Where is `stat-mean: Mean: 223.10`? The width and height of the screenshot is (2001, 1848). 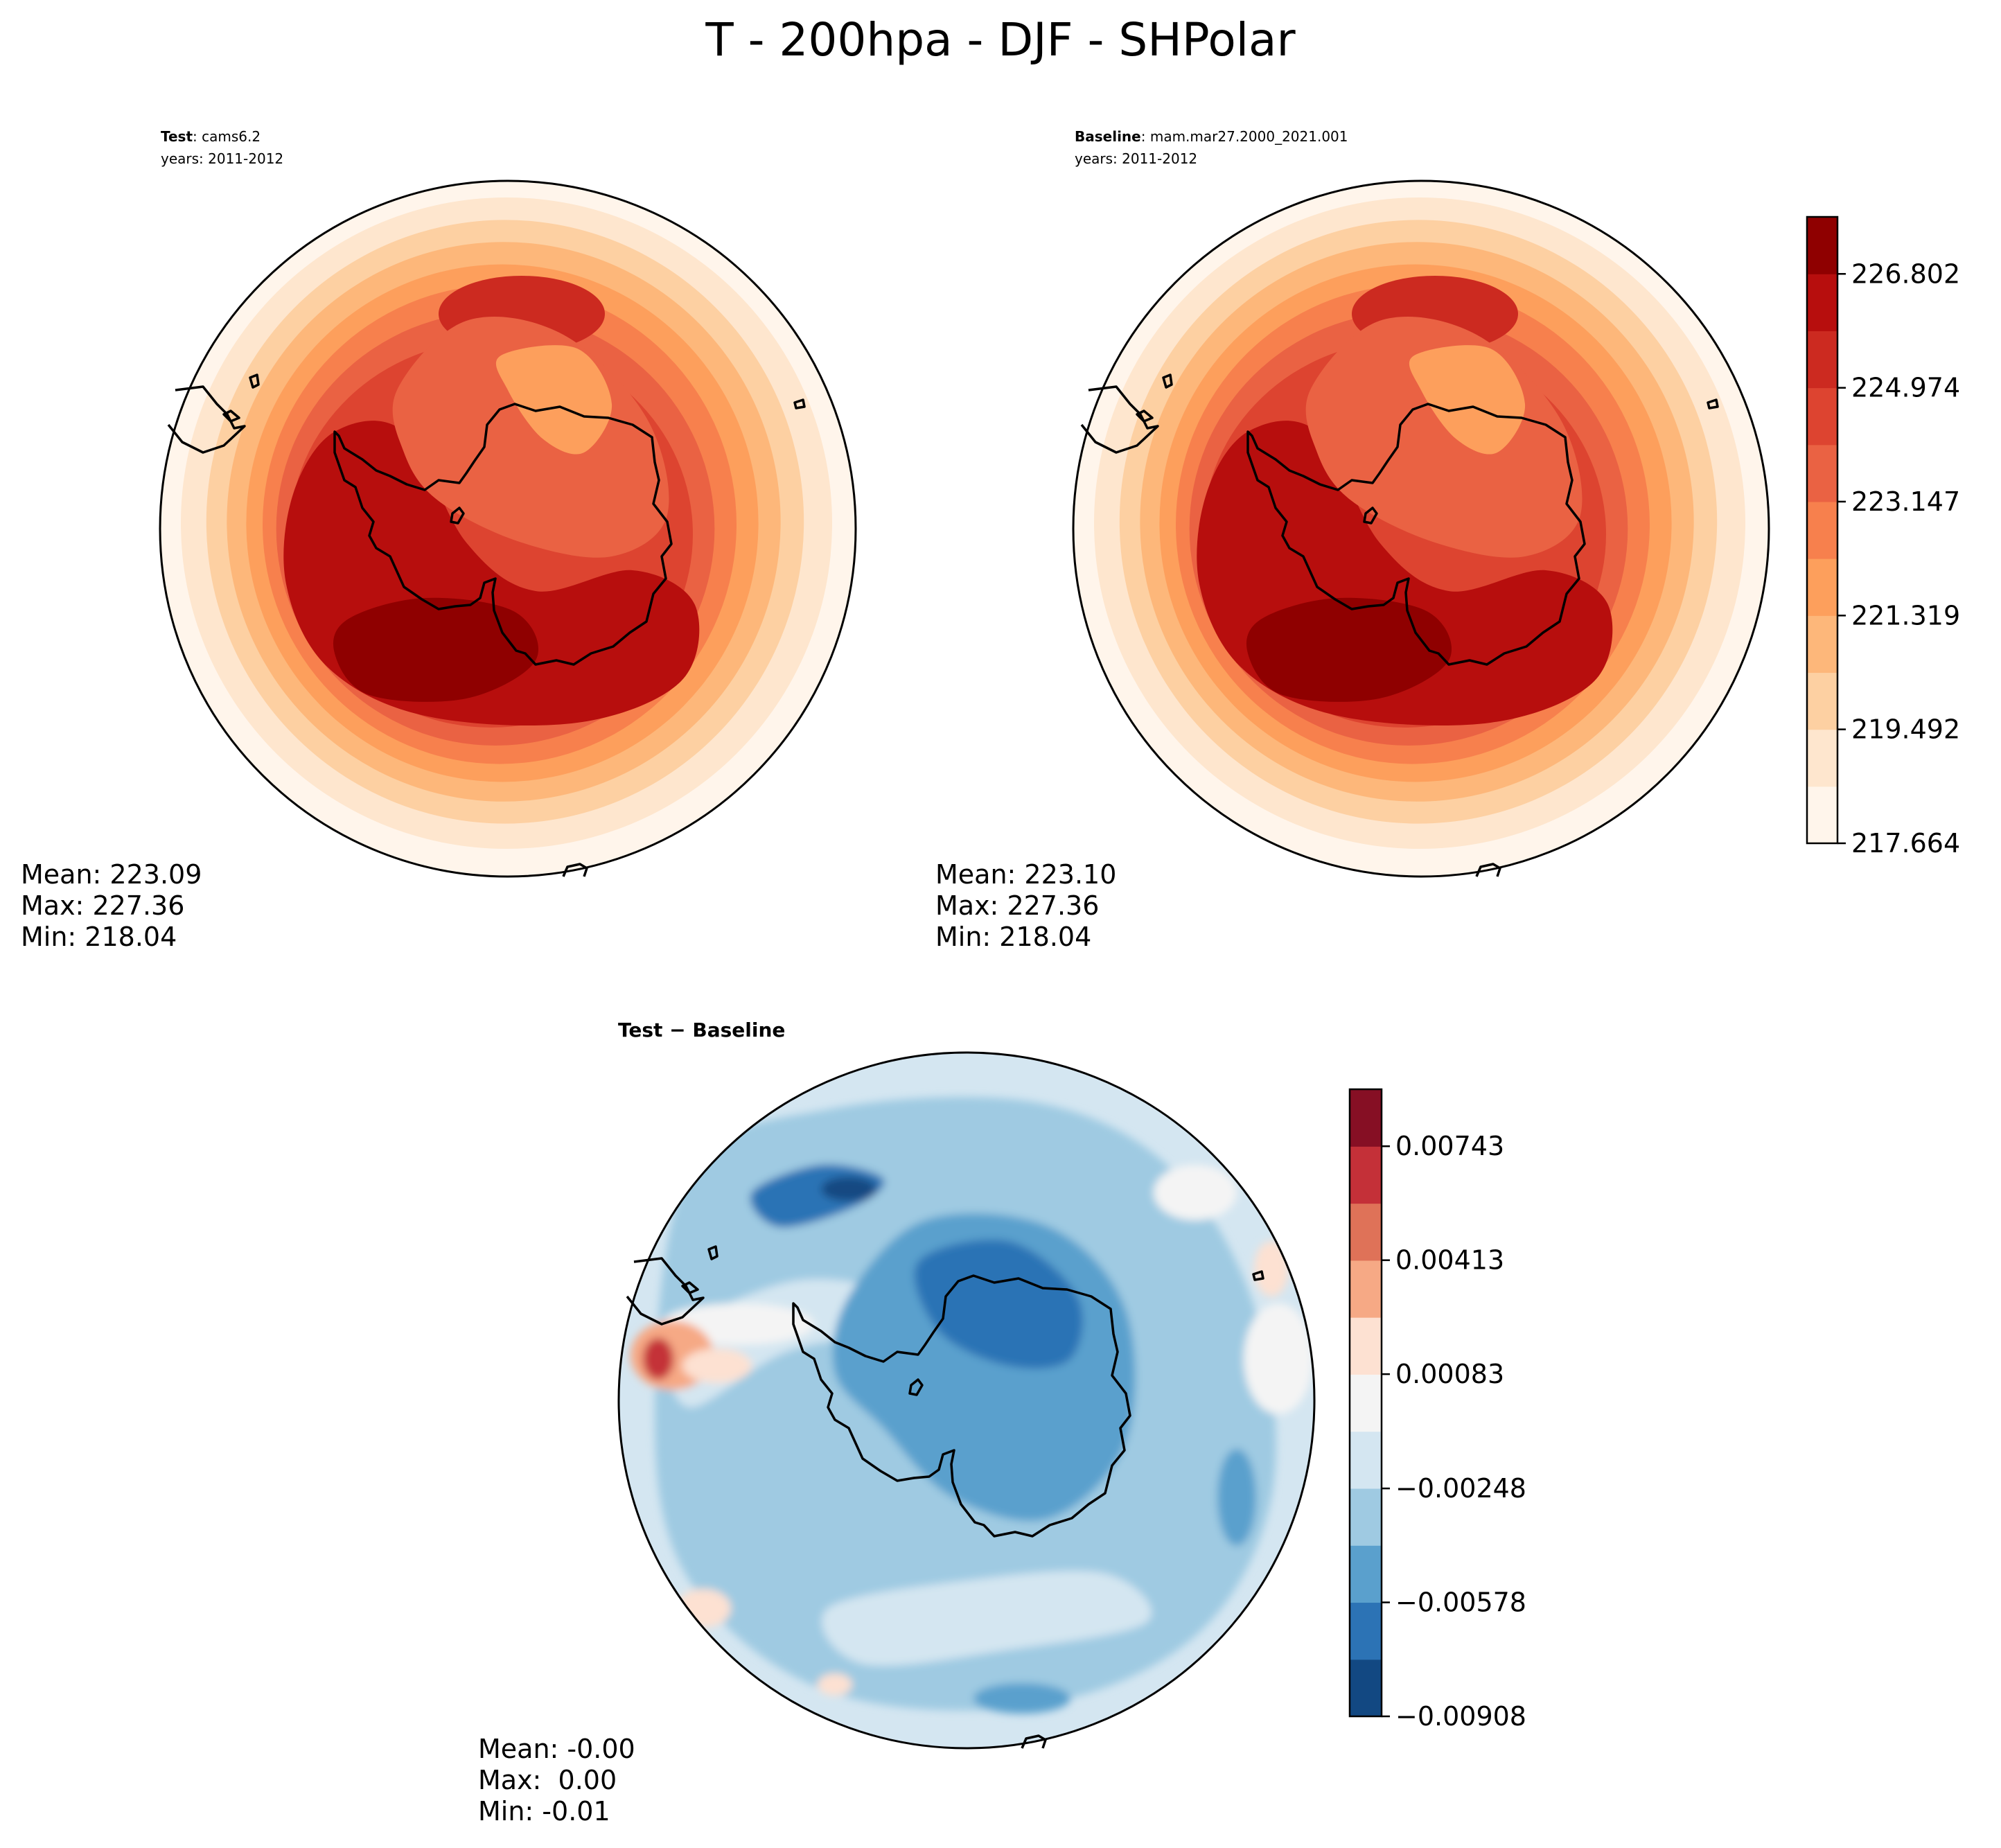 stat-mean: Mean: 223.10 is located at coordinates (1025, 874).